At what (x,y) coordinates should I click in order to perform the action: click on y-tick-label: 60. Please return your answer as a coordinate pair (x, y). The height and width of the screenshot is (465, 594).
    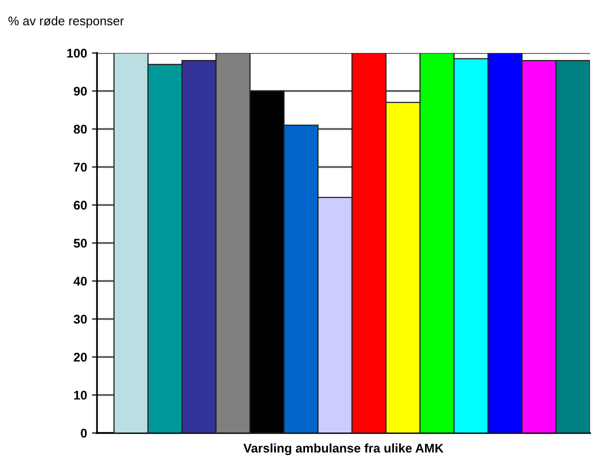
    Looking at the image, I should click on (80, 205).